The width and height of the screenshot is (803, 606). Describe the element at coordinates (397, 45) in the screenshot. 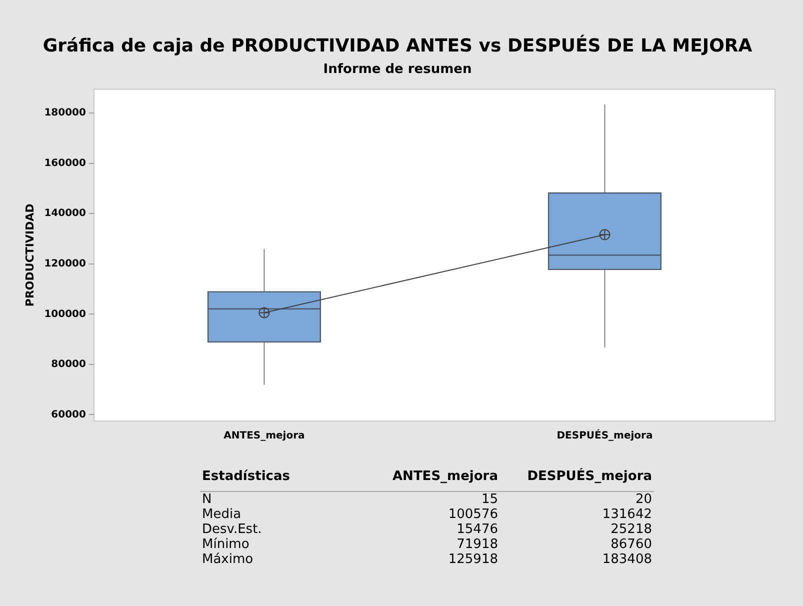

I see `chart-title: Gráfica de caja de PRODUCTIVIDAD ANTES vs DESPUÉS DE LA MEJORA` at that location.